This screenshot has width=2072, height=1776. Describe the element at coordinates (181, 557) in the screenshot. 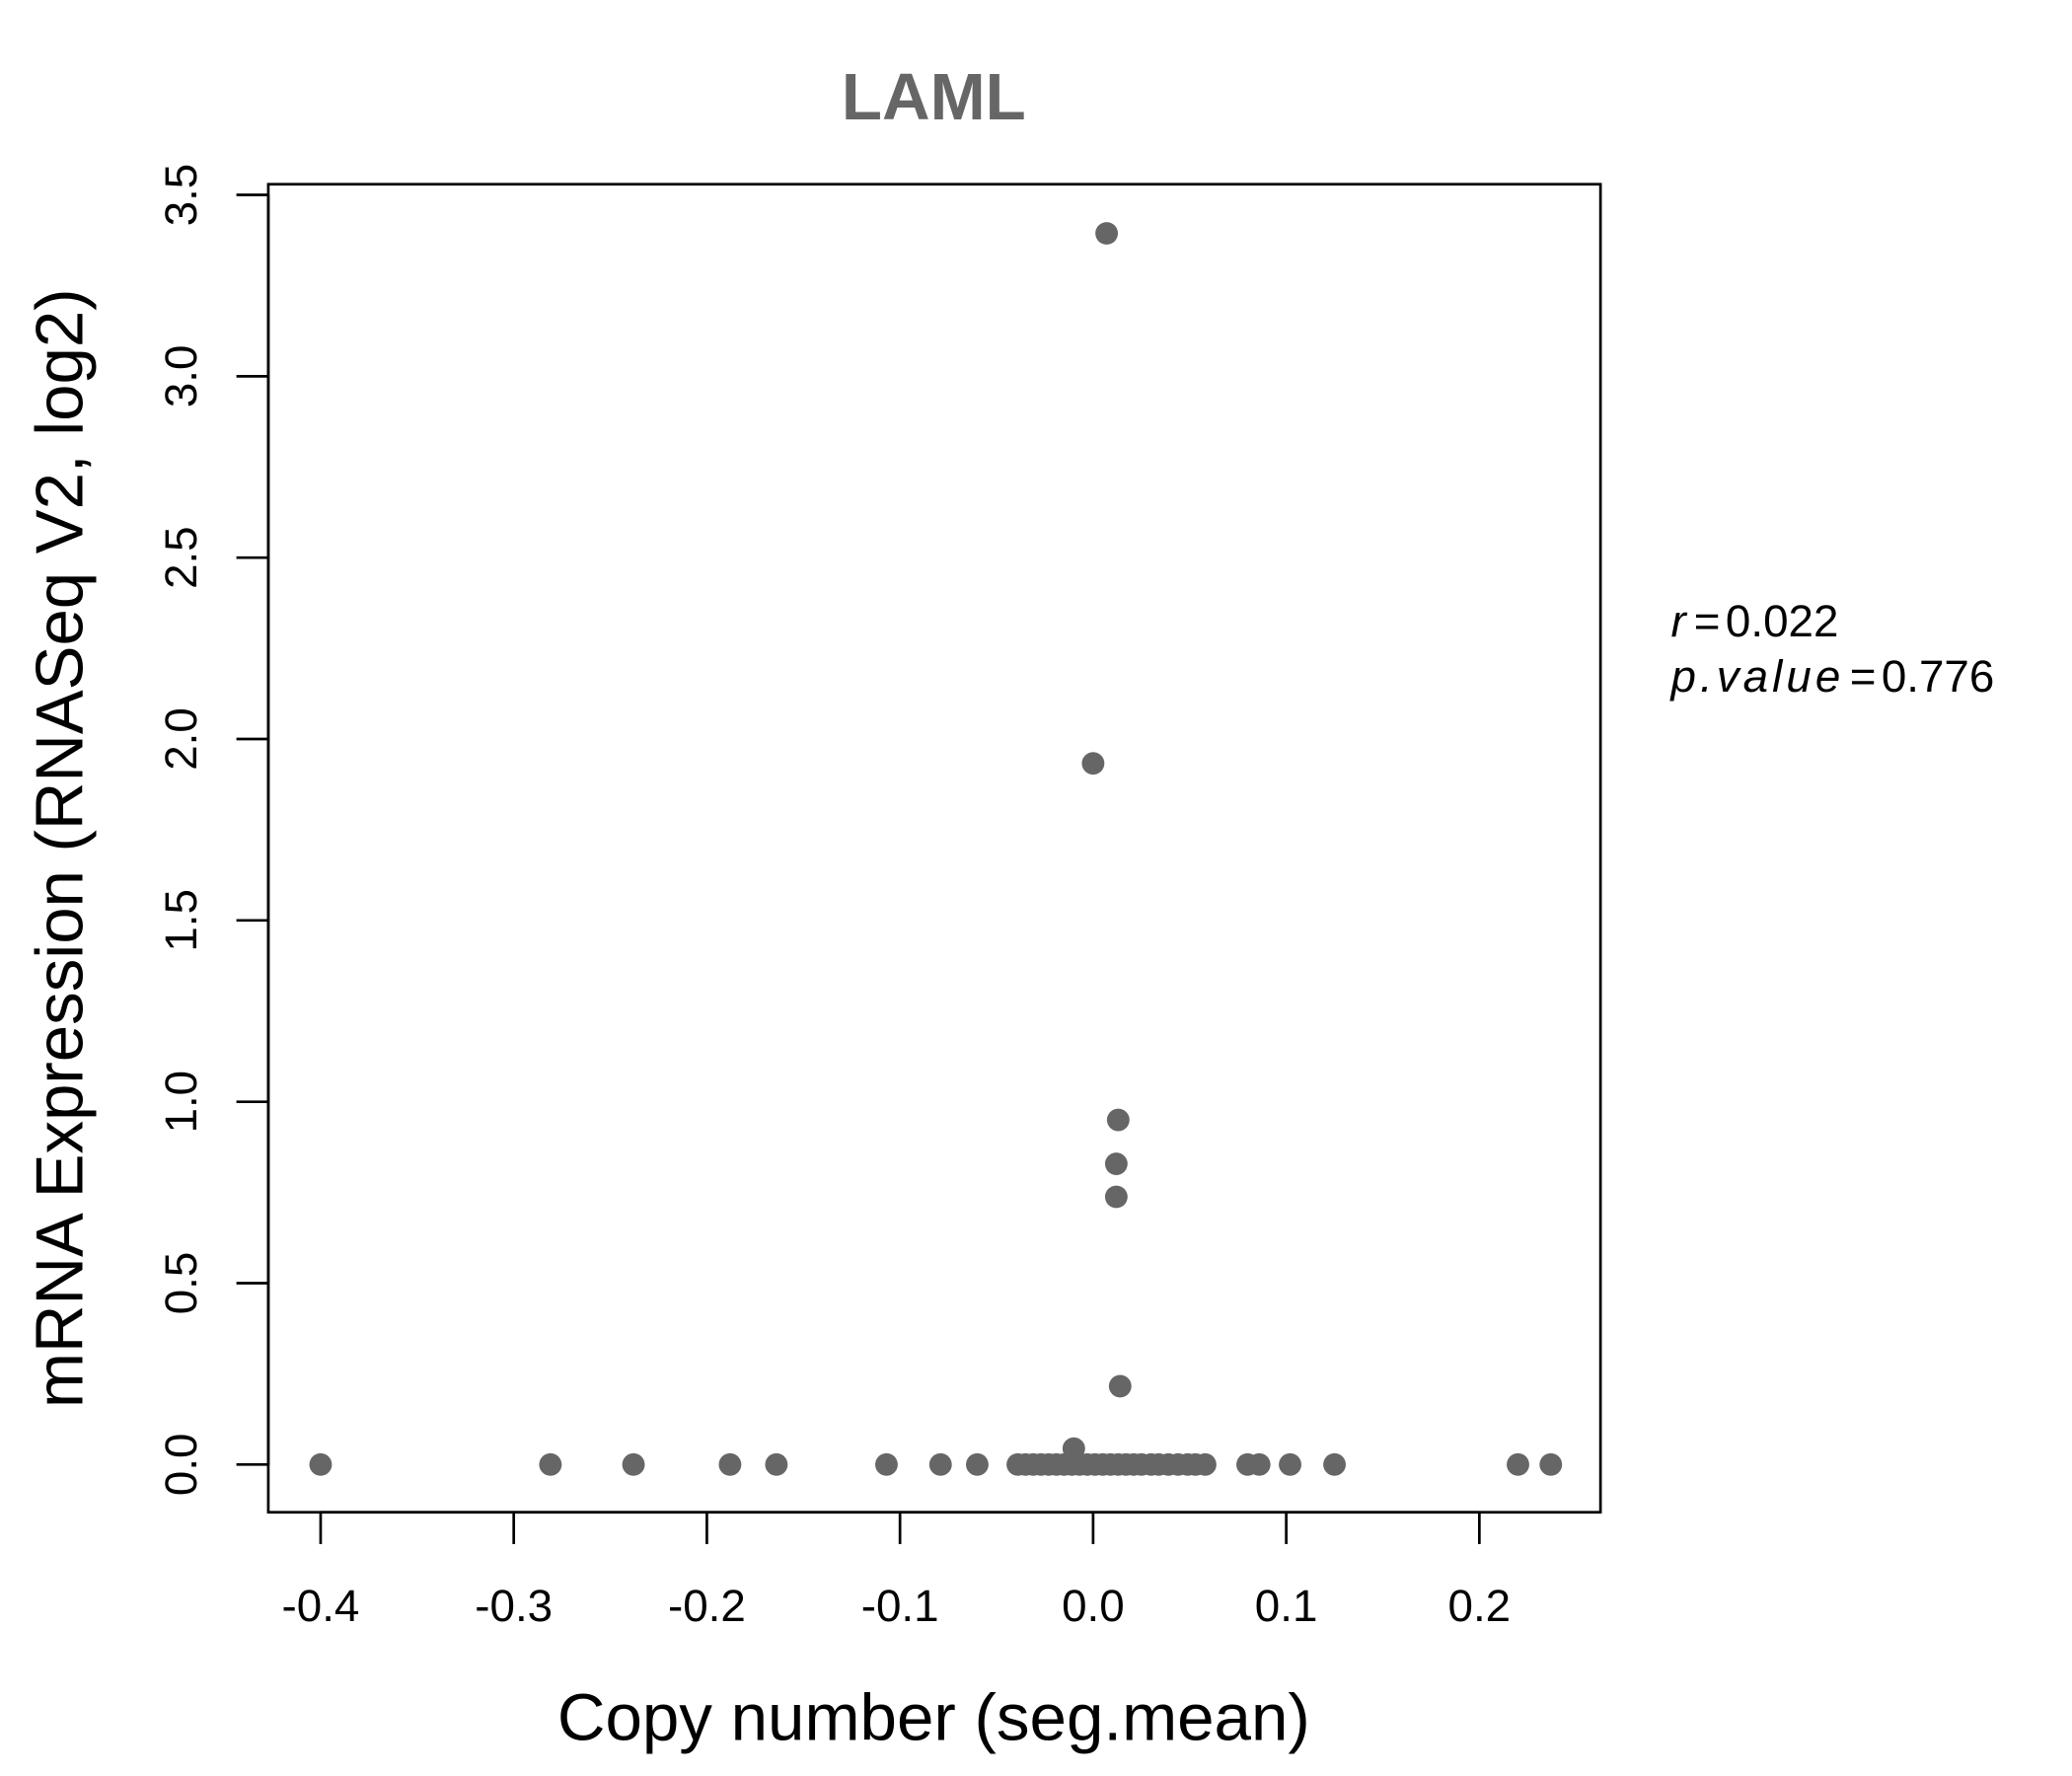

I see `y-tick-label: 2.5` at that location.